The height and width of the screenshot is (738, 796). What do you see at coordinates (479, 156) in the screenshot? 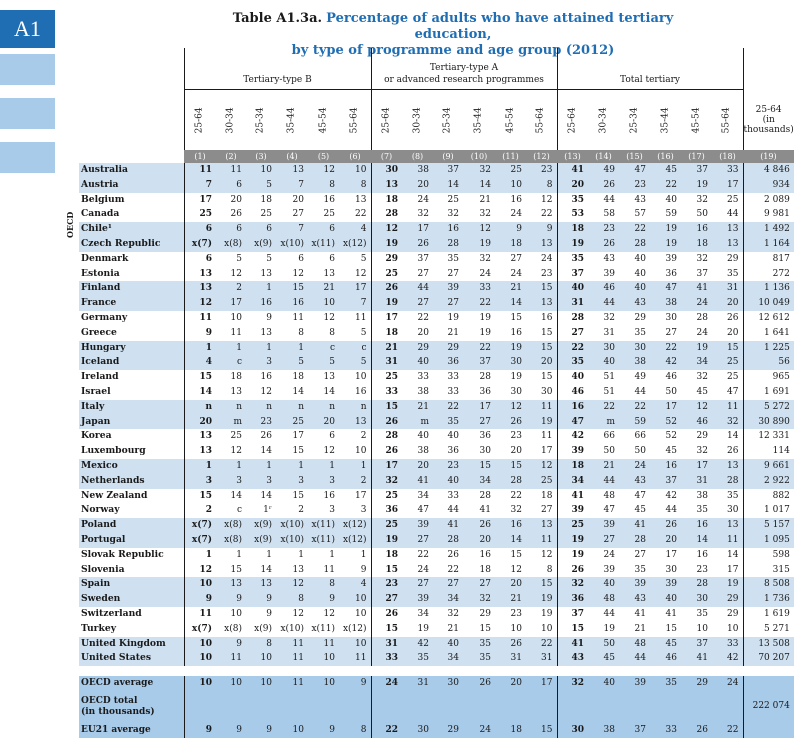
I see `column-number: (10)` at bounding box center [479, 156].